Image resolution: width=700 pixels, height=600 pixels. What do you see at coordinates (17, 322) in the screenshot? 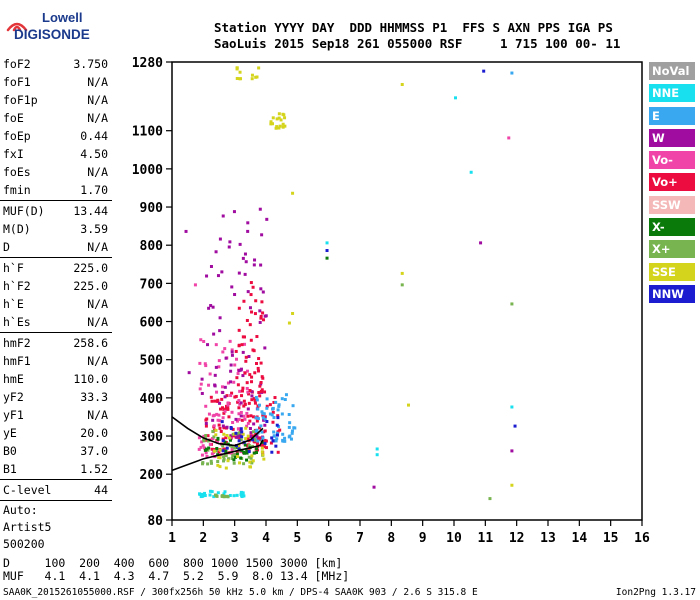
I see `param-name: h`Es` at bounding box center [17, 322].